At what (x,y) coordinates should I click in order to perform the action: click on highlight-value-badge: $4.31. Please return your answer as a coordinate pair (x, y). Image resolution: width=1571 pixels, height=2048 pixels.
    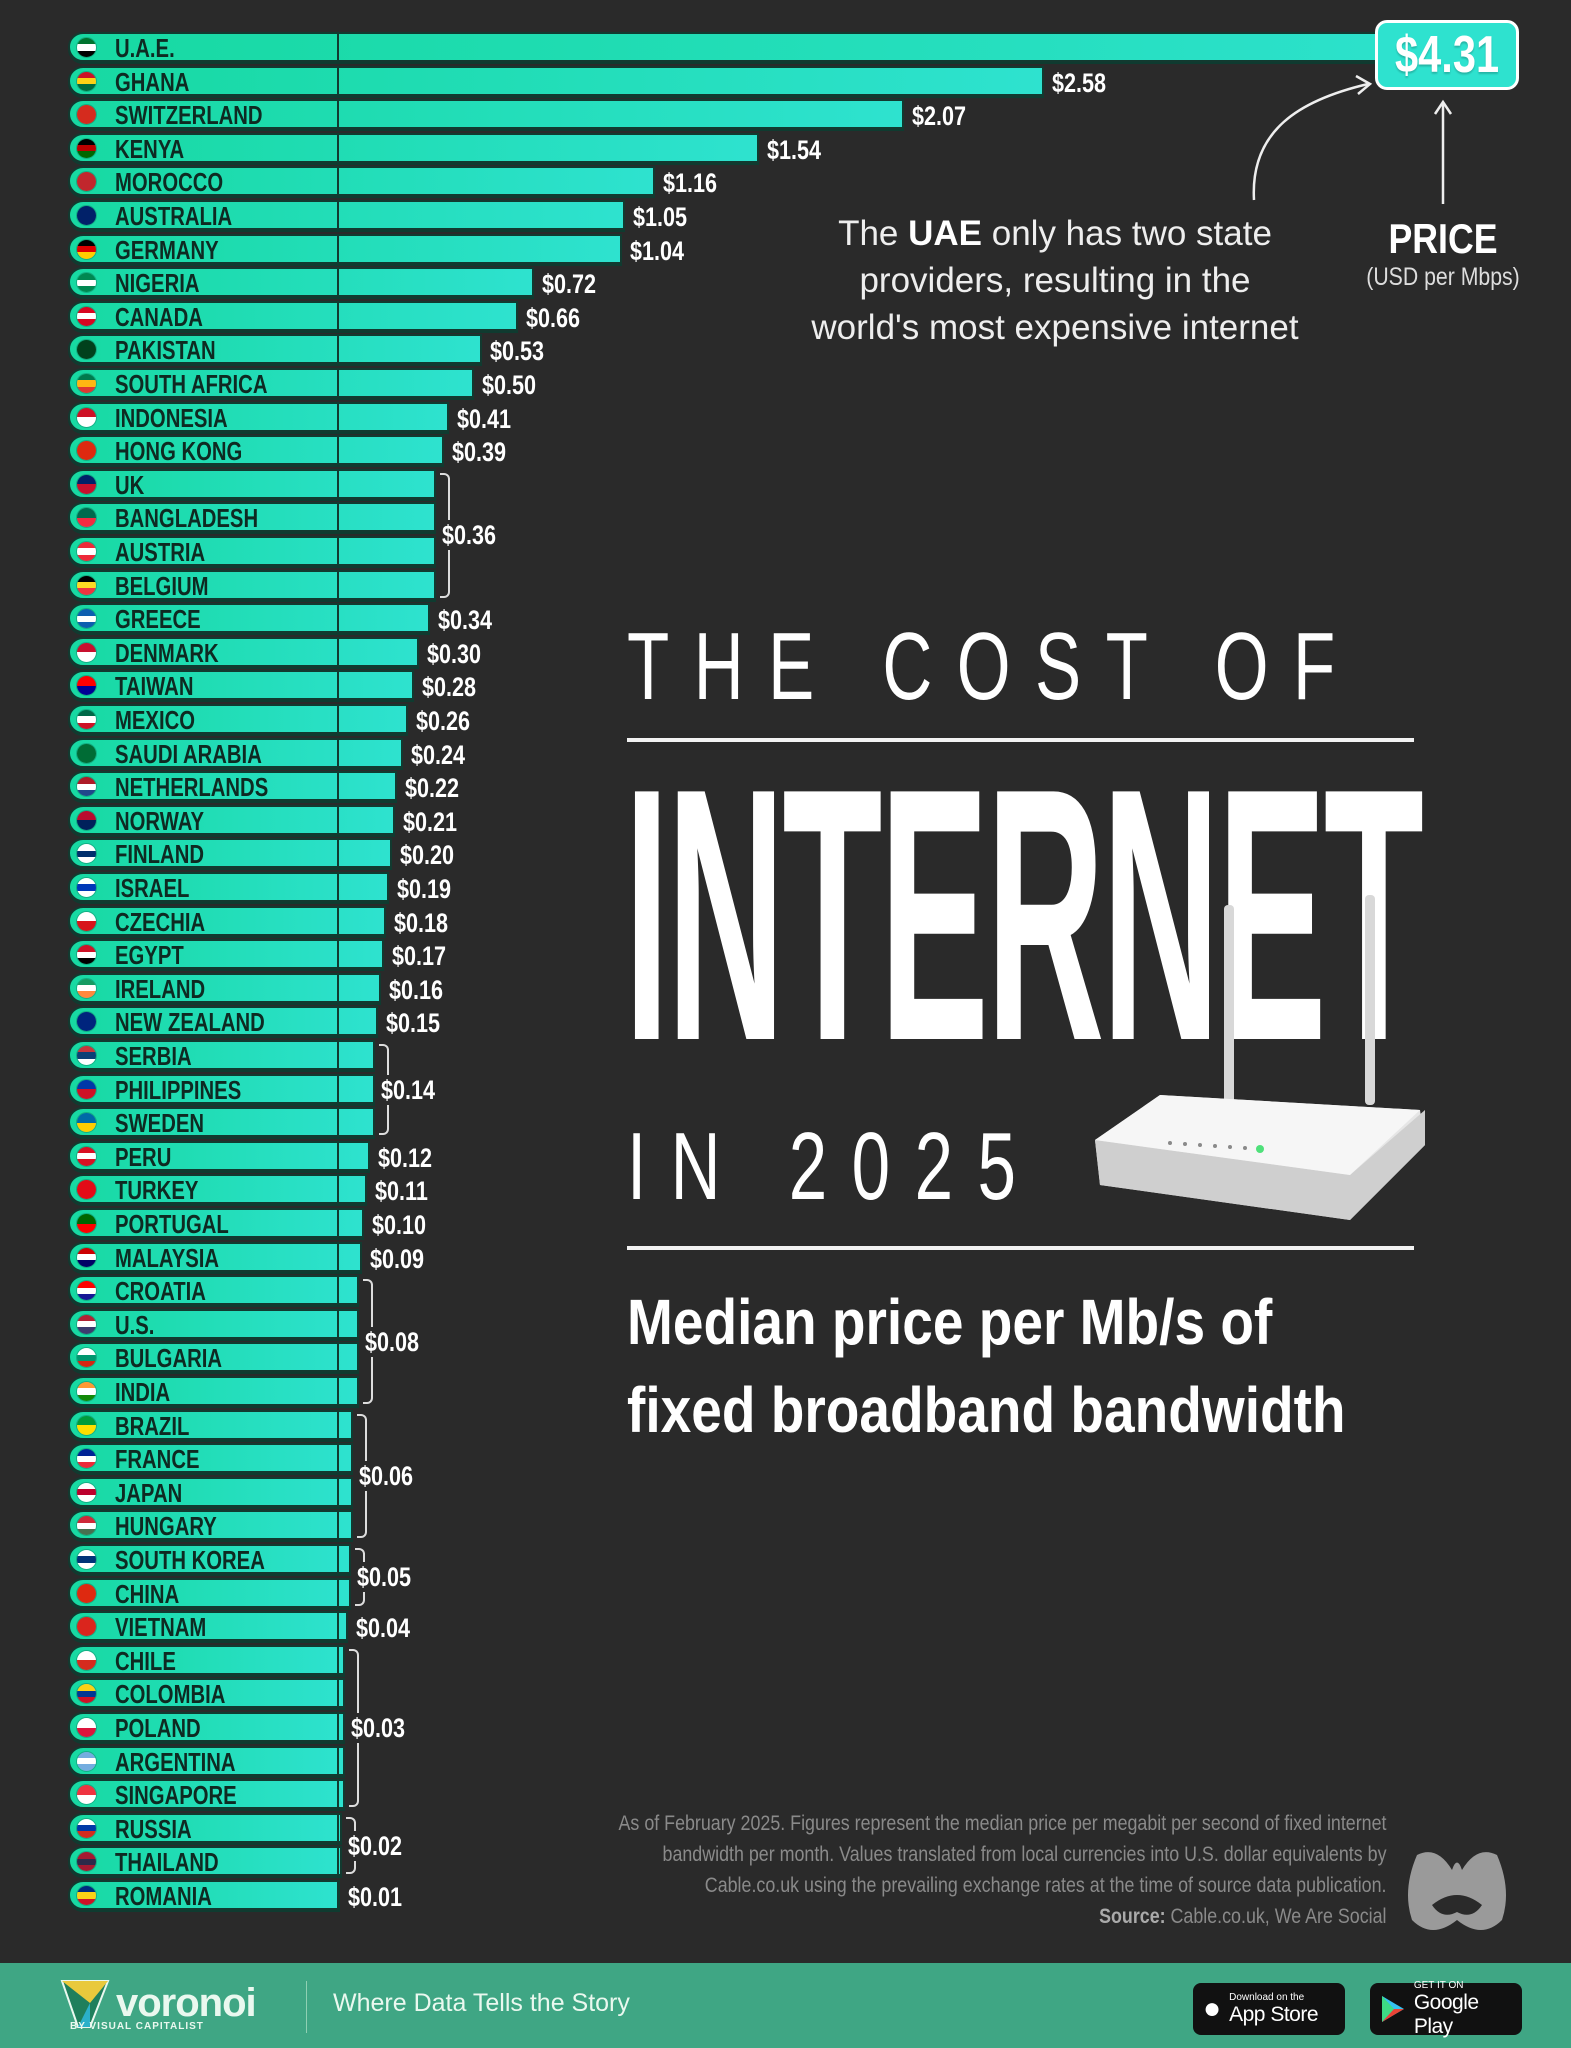
    Looking at the image, I should click on (1447, 55).